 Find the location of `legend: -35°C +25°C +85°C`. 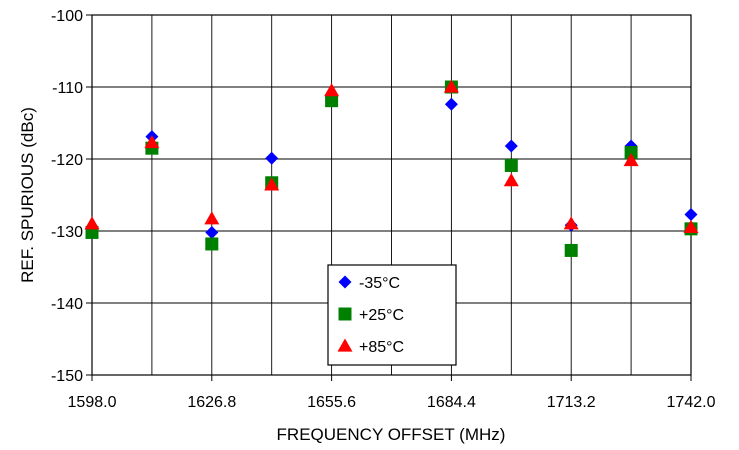

legend: -35°C +25°C +85°C is located at coordinates (392, 315).